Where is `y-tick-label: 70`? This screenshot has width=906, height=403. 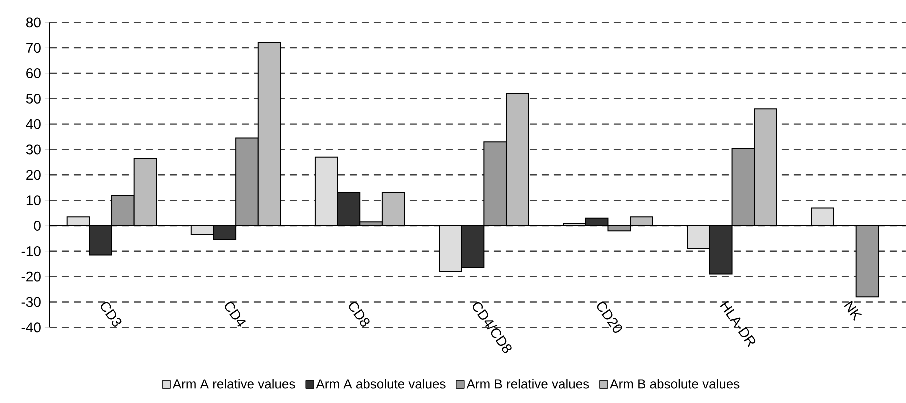 y-tick-label: 70 is located at coordinates (33, 48).